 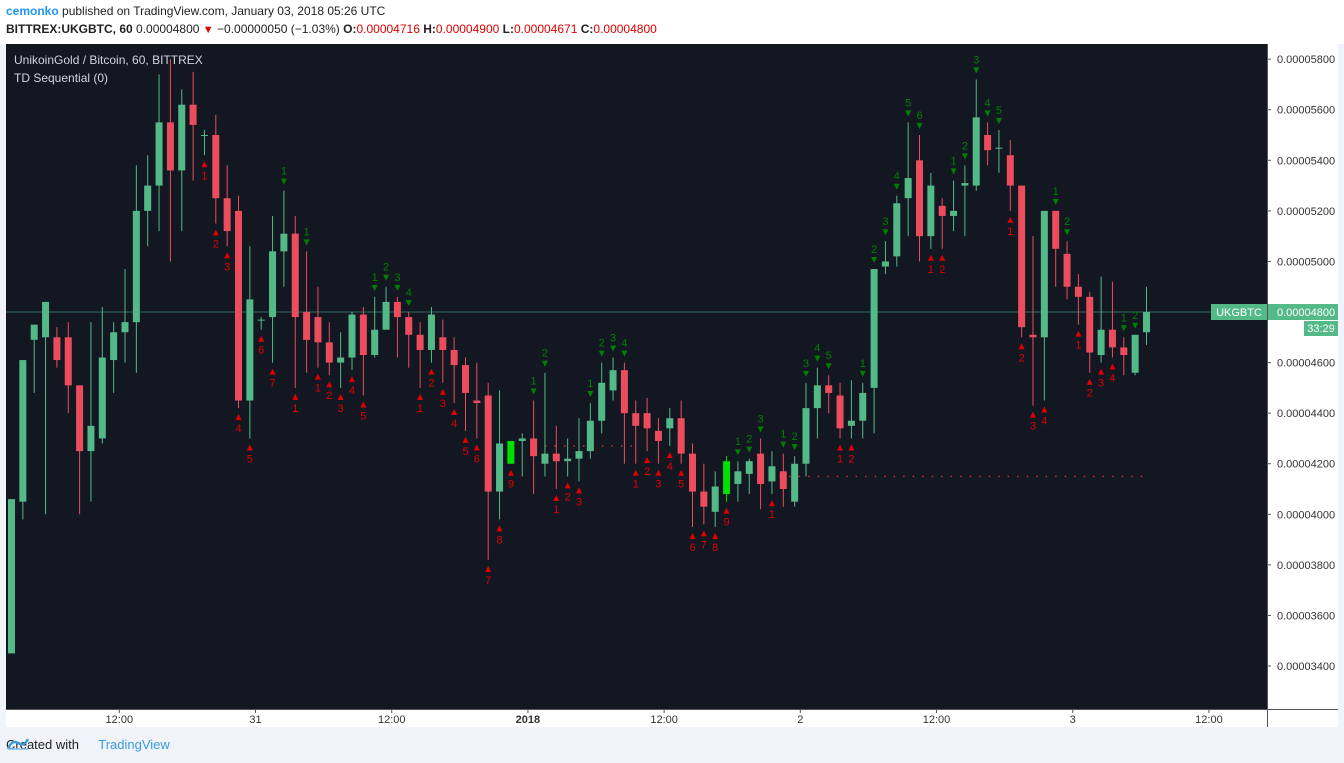 What do you see at coordinates (1306, 212) in the screenshot?
I see `y-tick-label: 0.00005200` at bounding box center [1306, 212].